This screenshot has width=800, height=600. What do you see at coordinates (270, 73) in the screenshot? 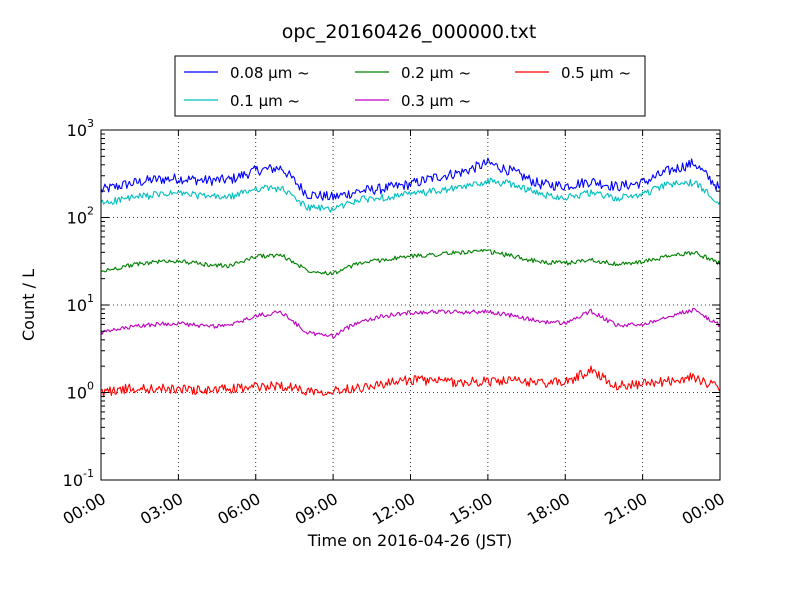
I see `legend-label: 0.08 μm ~` at bounding box center [270, 73].